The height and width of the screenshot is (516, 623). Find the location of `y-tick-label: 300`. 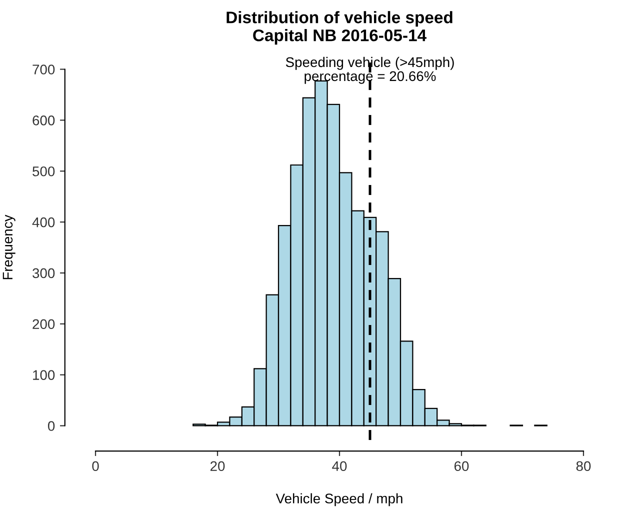

y-tick-label: 300 is located at coordinates (43, 273).